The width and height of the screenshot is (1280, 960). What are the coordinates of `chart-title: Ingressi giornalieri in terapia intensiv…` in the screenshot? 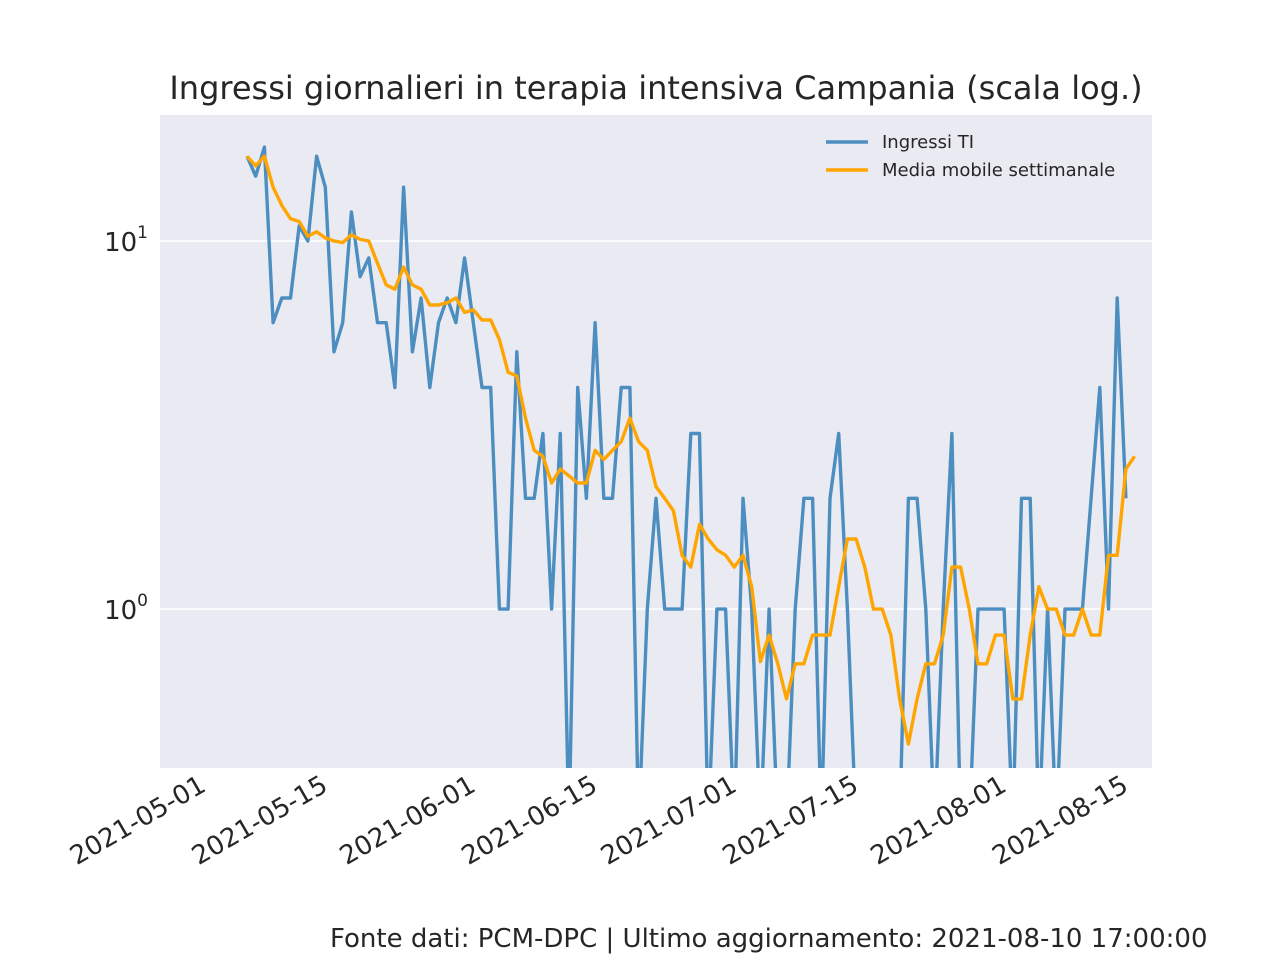 It's located at (655, 88).